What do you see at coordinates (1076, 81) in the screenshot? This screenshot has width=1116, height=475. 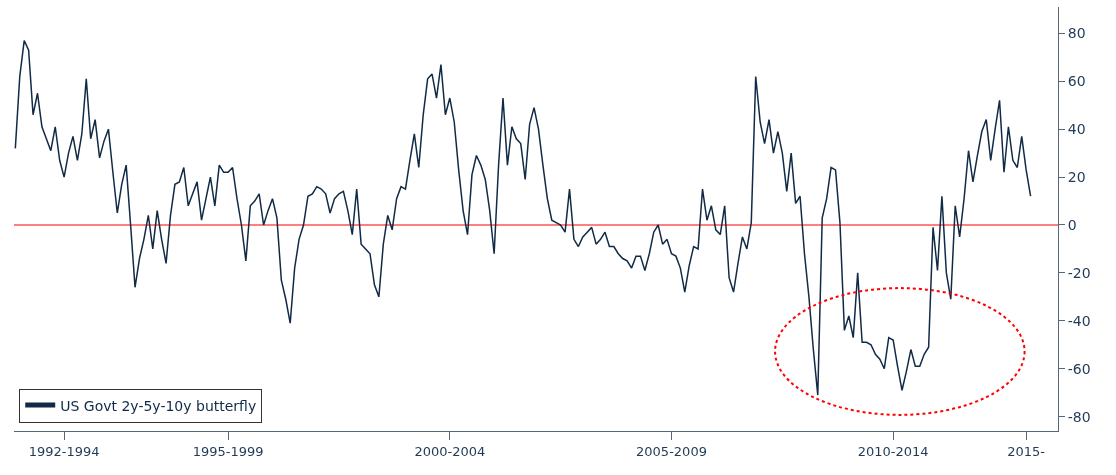 I see `y-tick-label: 60` at bounding box center [1076, 81].